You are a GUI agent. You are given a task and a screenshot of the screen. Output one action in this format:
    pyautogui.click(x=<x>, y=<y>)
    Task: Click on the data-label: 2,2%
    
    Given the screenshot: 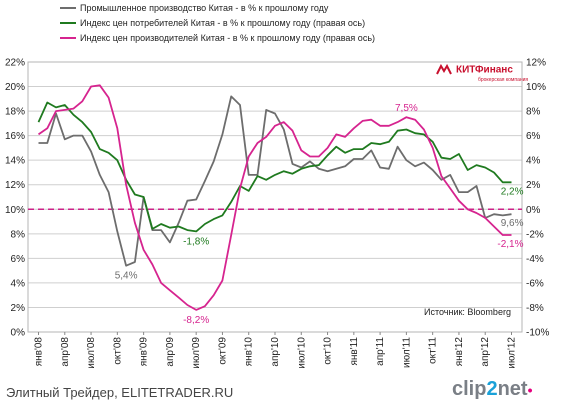 What is the action you would take?
    pyautogui.click(x=512, y=191)
    